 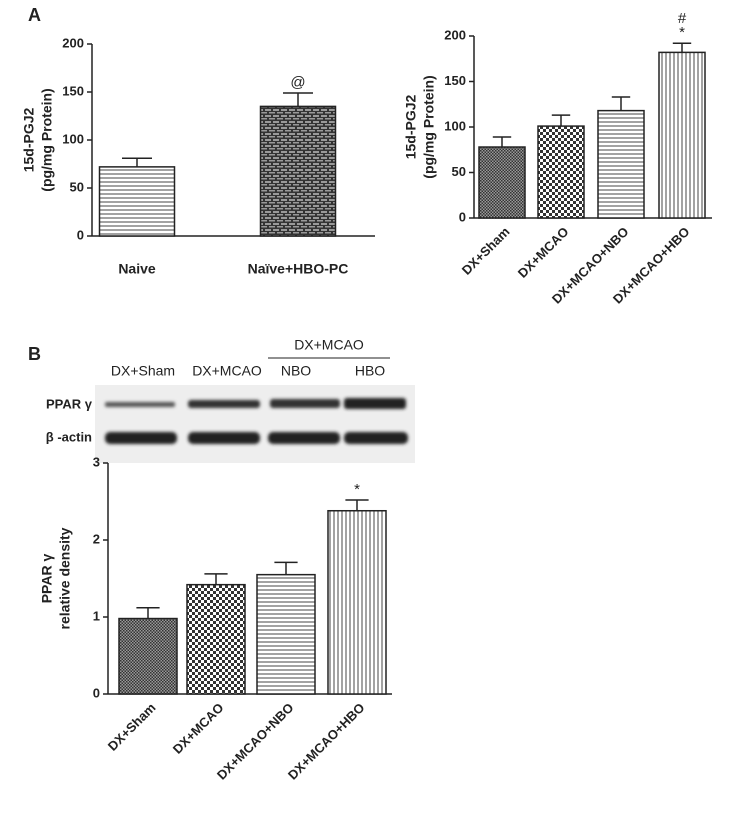 What do you see at coordinates (143, 371) in the screenshot?
I see `blot-lane-label: DX+Sham` at bounding box center [143, 371].